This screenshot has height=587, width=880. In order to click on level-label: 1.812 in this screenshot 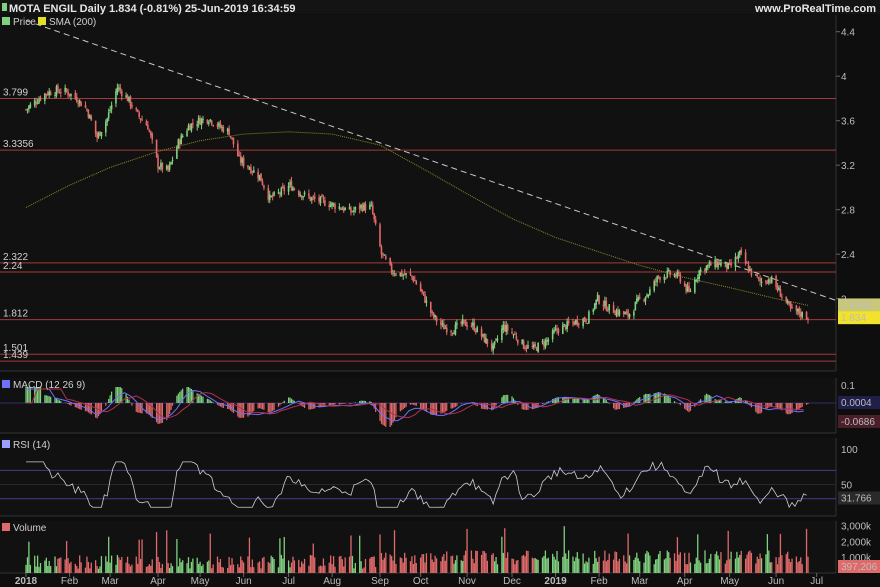, I will do `click(15, 314)`.